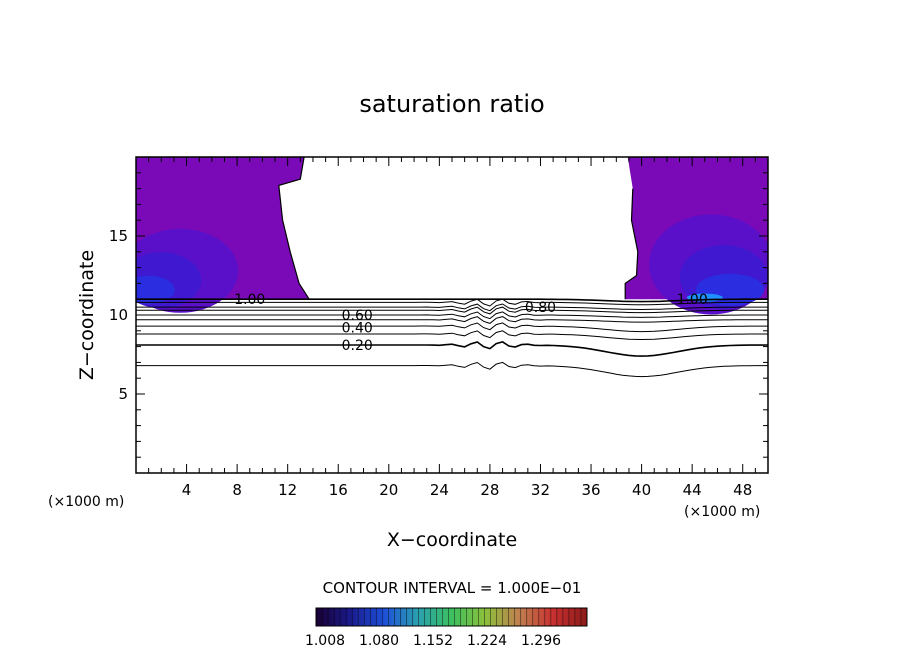 Image resolution: width=904 pixels, height=654 pixels. I want to click on contour-label: 0.60, so click(357, 316).